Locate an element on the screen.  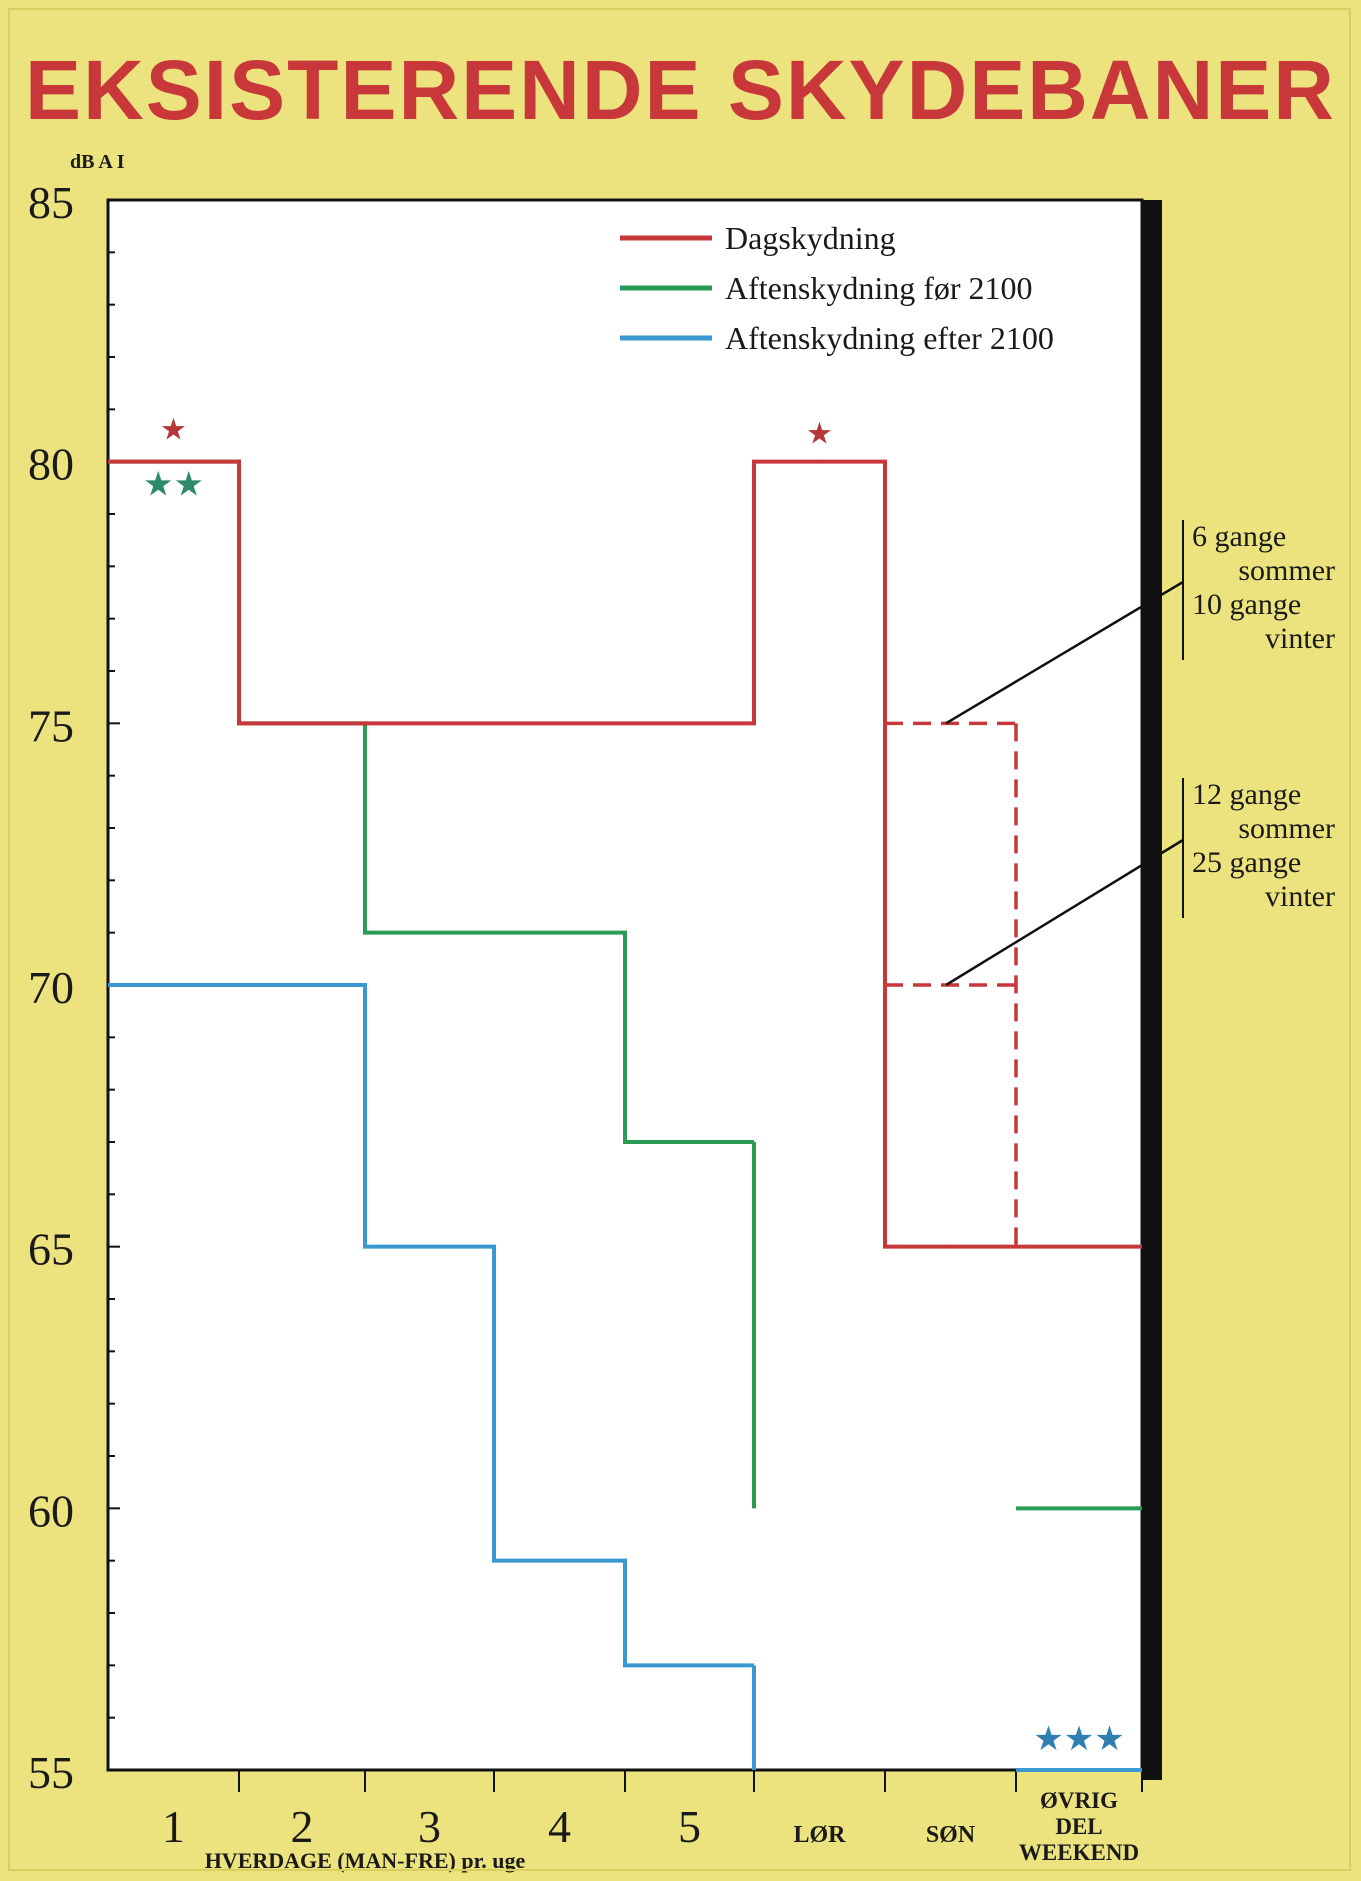
legend-label: Aftenskydning før 2100 is located at coordinates (879, 288).